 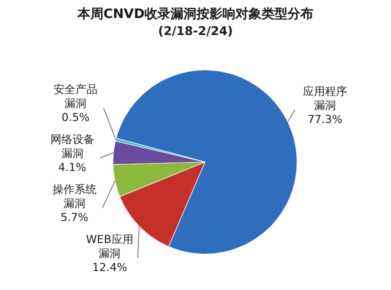 I want to click on data-label: 5.7%, so click(x=74, y=217).